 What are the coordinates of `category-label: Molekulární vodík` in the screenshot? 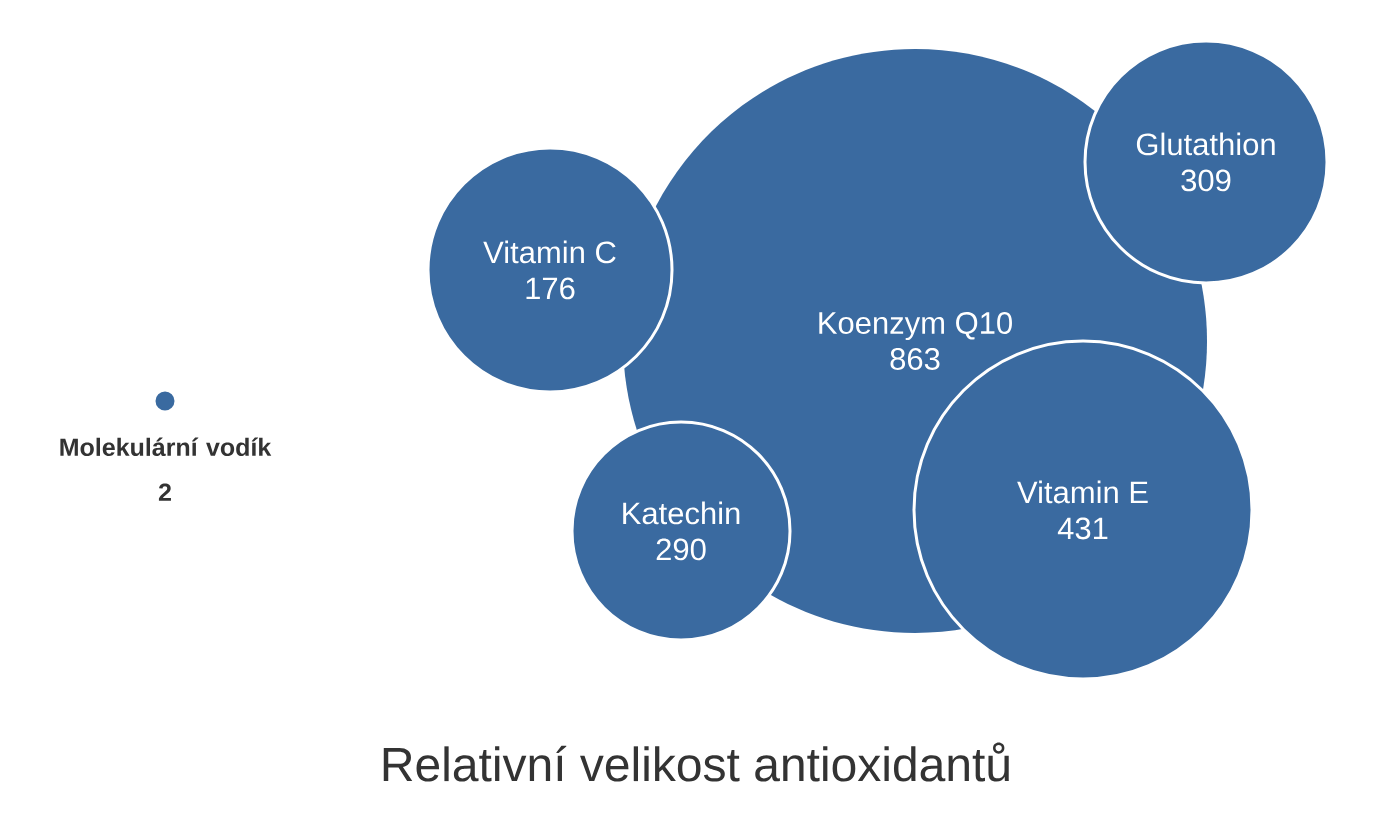 It's located at (166, 447).